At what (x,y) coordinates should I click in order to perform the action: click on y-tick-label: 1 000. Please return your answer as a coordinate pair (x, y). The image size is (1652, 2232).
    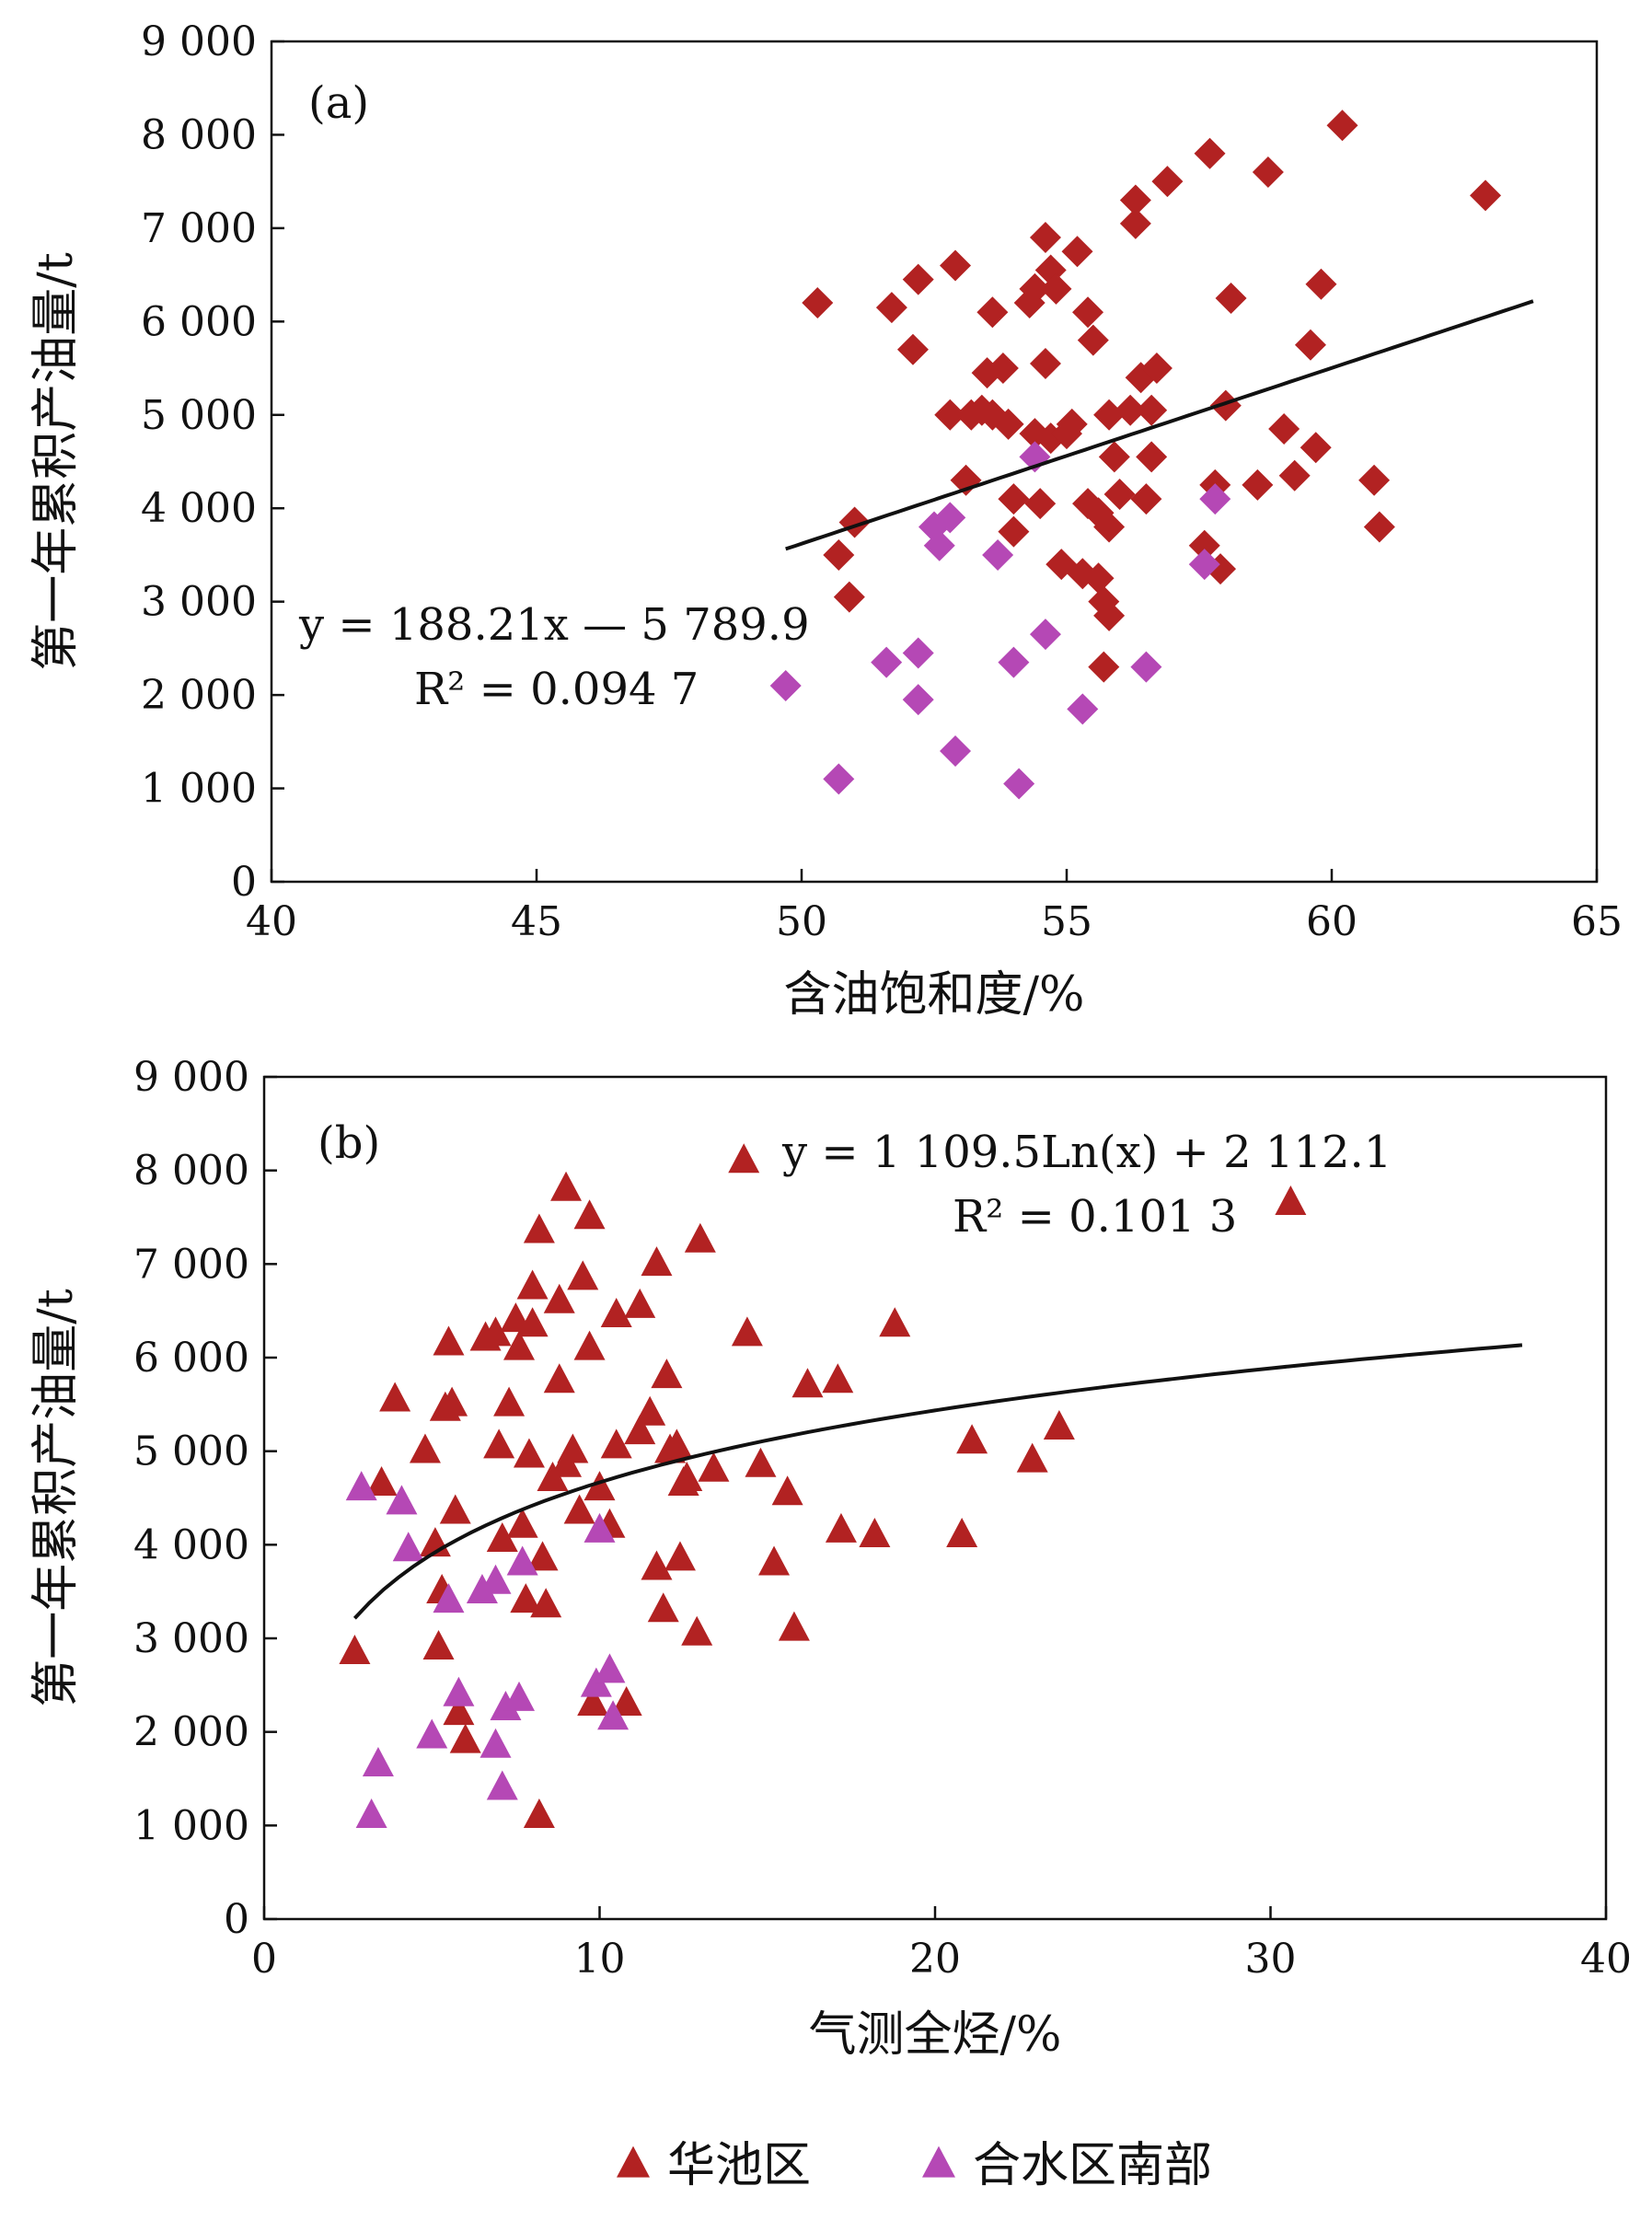
    Looking at the image, I should click on (199, 790).